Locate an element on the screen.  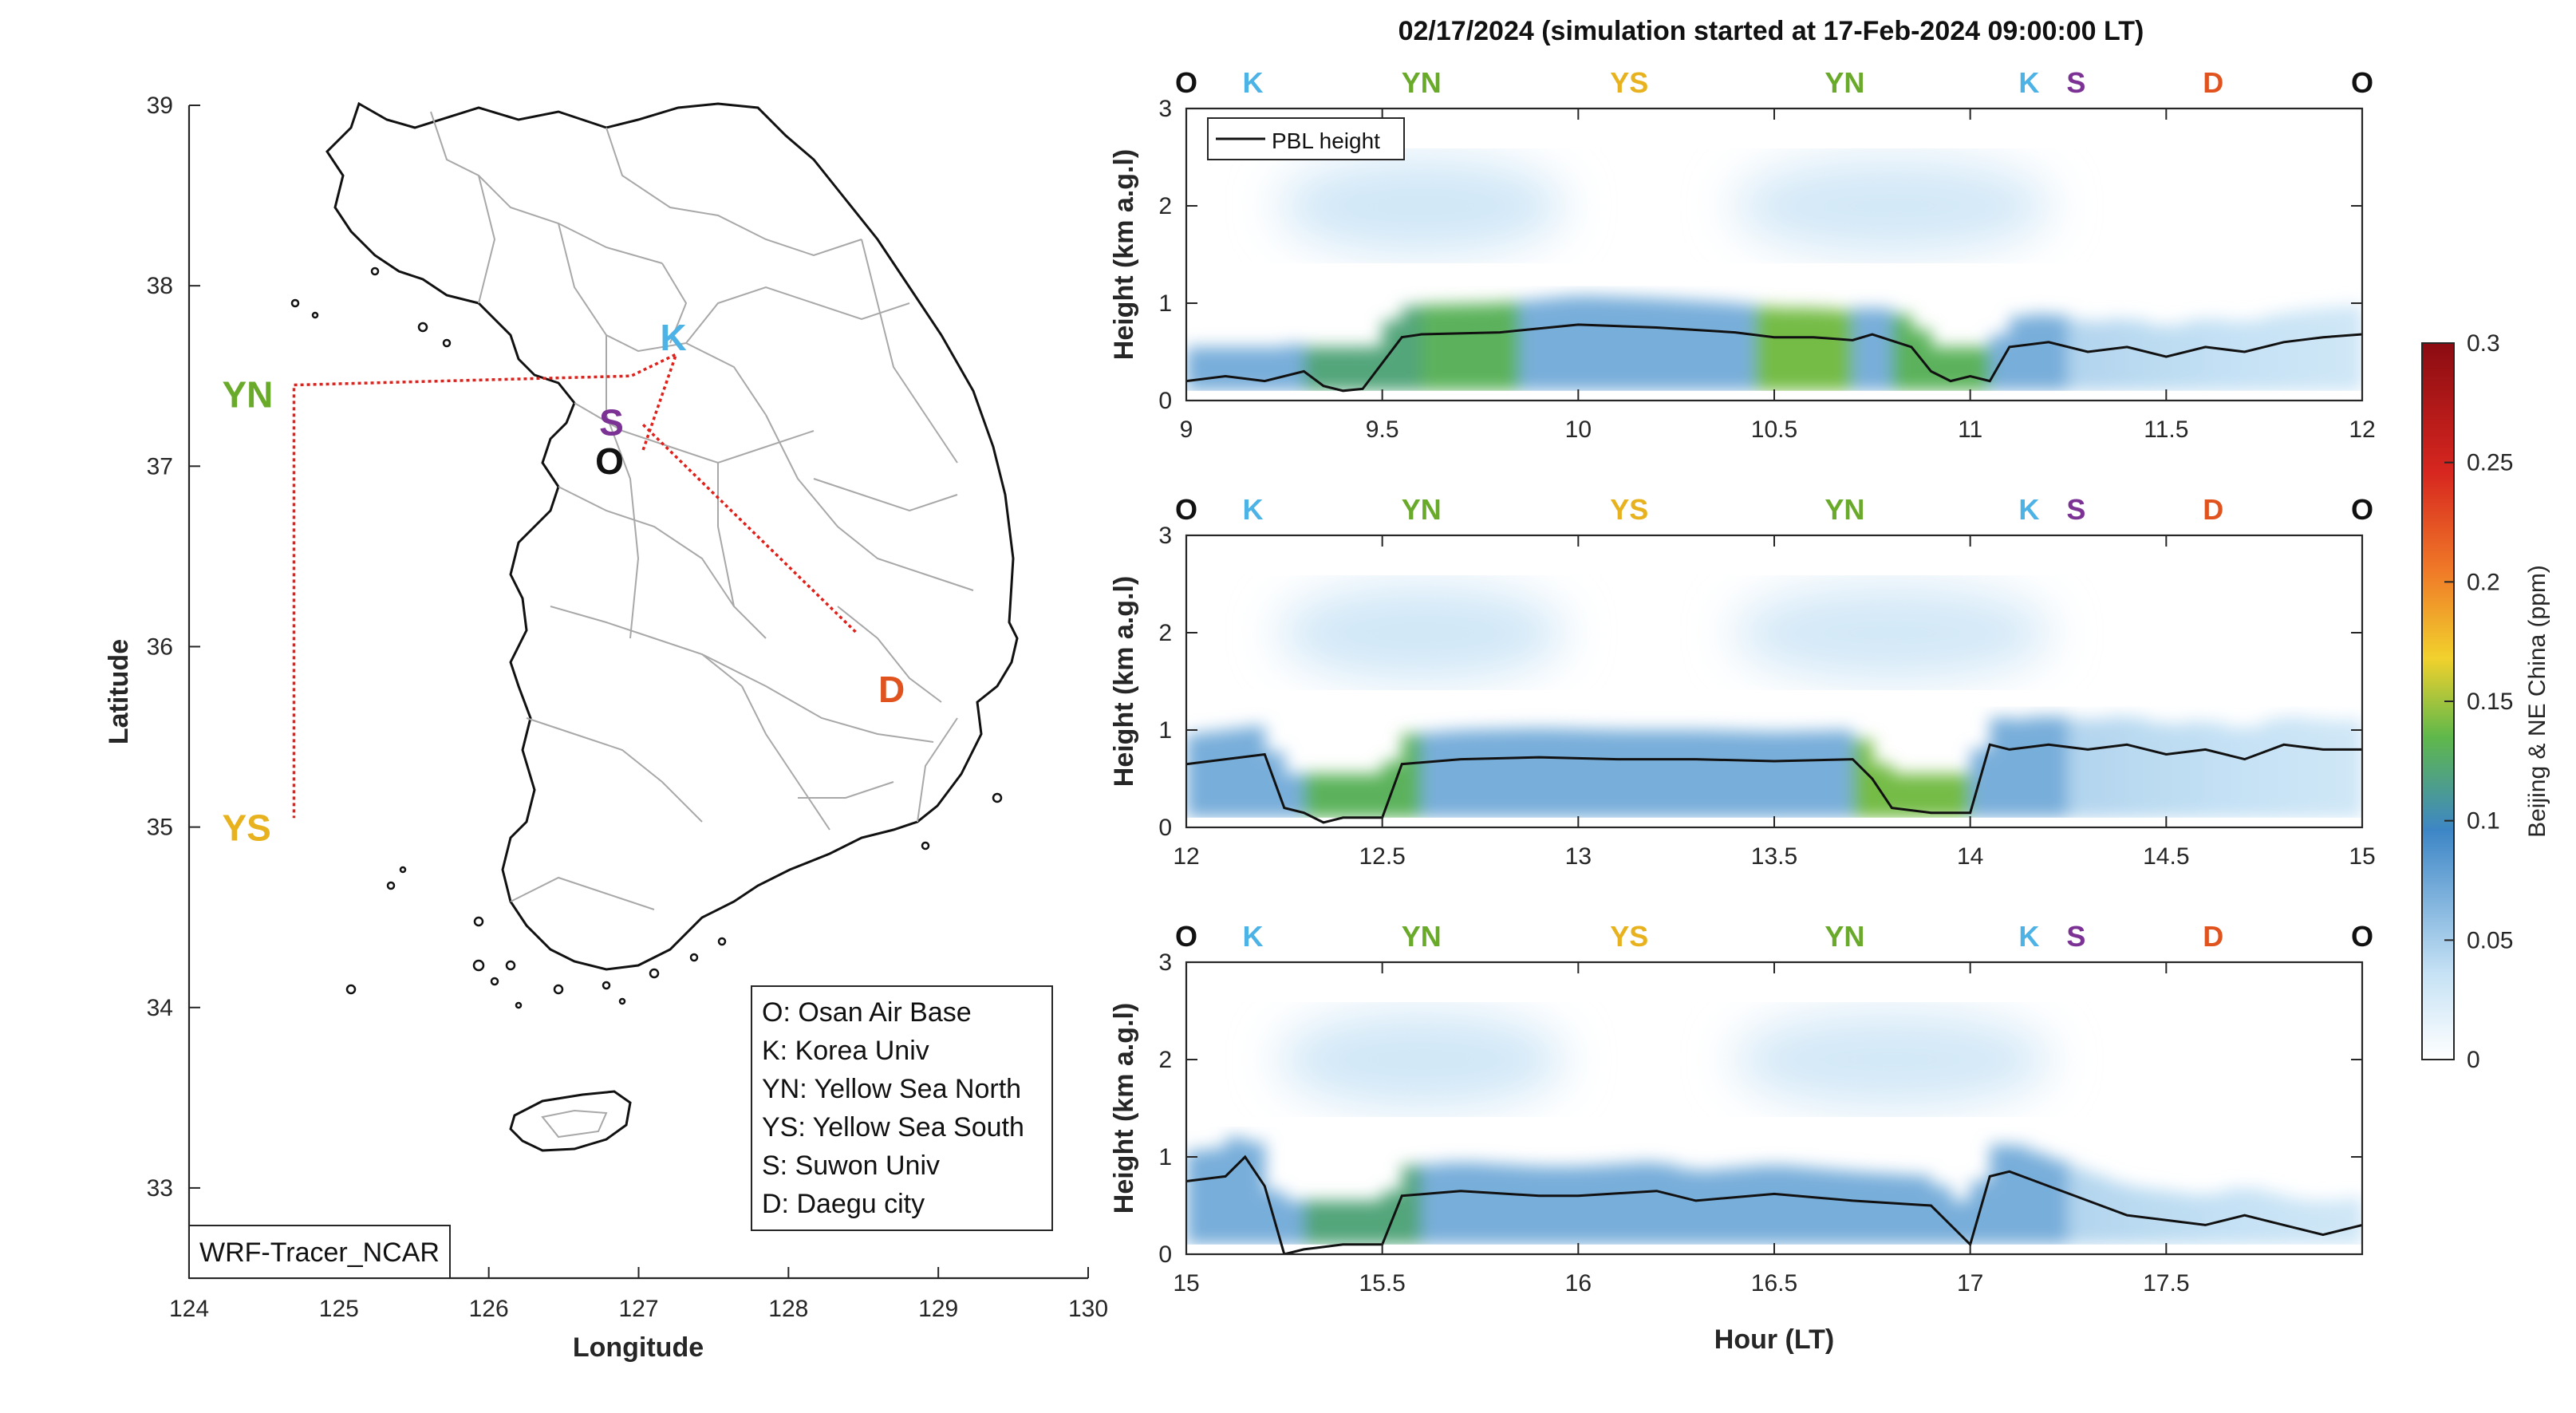
jeju-island is located at coordinates (570, 1121).